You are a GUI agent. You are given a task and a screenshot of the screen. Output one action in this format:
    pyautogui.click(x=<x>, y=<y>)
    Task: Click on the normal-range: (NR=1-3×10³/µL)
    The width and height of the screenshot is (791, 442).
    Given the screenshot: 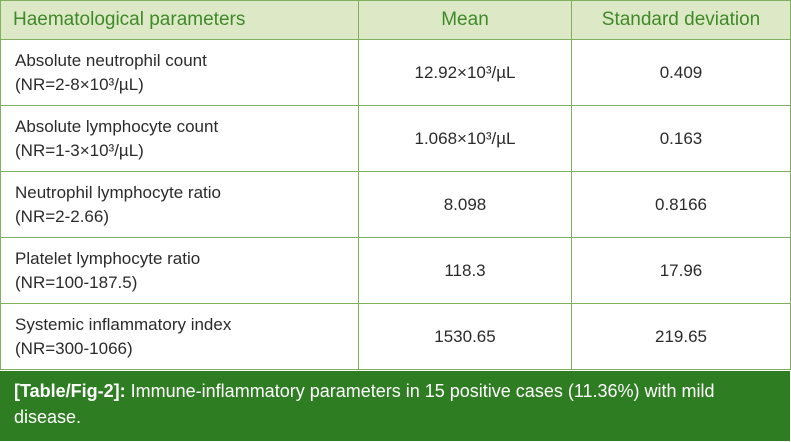 What is the action you would take?
    pyautogui.click(x=79, y=150)
    